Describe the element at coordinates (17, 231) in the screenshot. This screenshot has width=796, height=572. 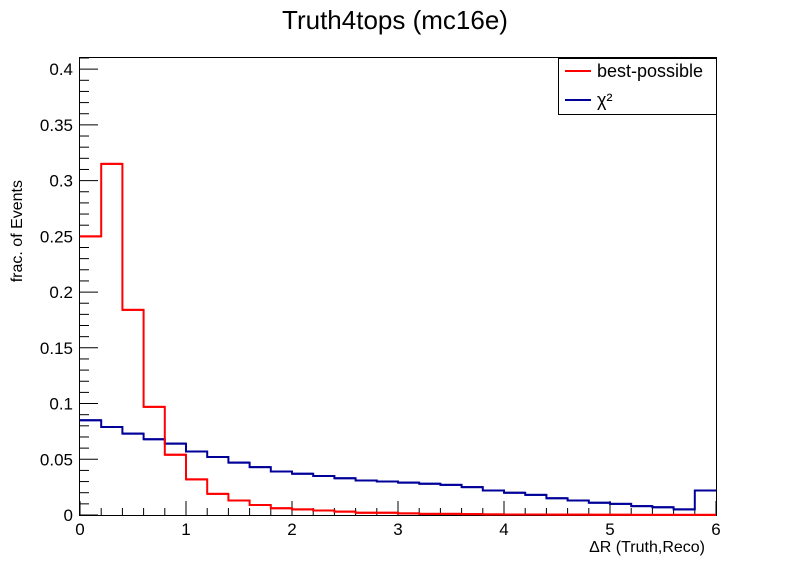
I see `y-axis-title: frac. of Events` at that location.